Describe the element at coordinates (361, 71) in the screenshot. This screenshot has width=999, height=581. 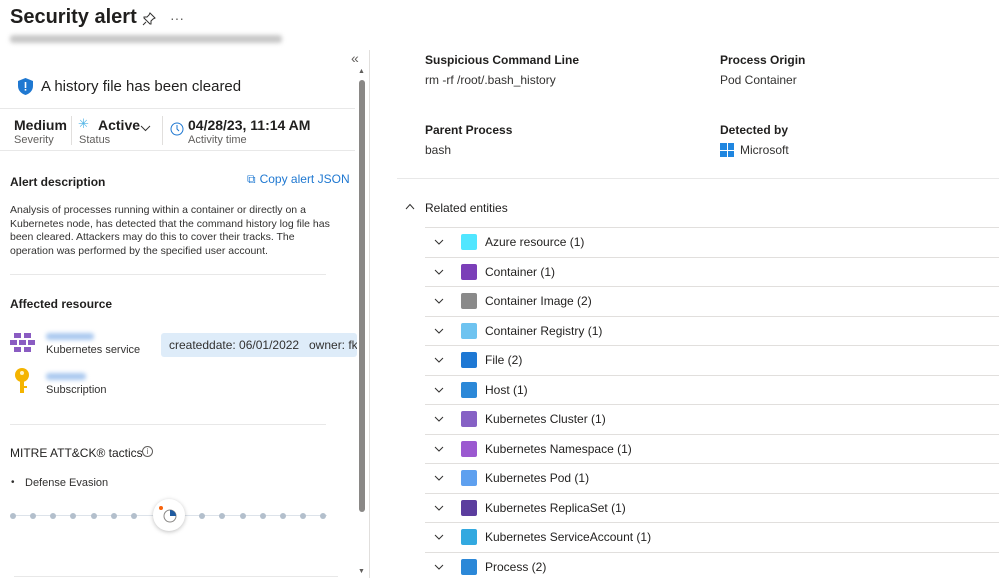
I see `scroll-up-icon: ▲` at that location.